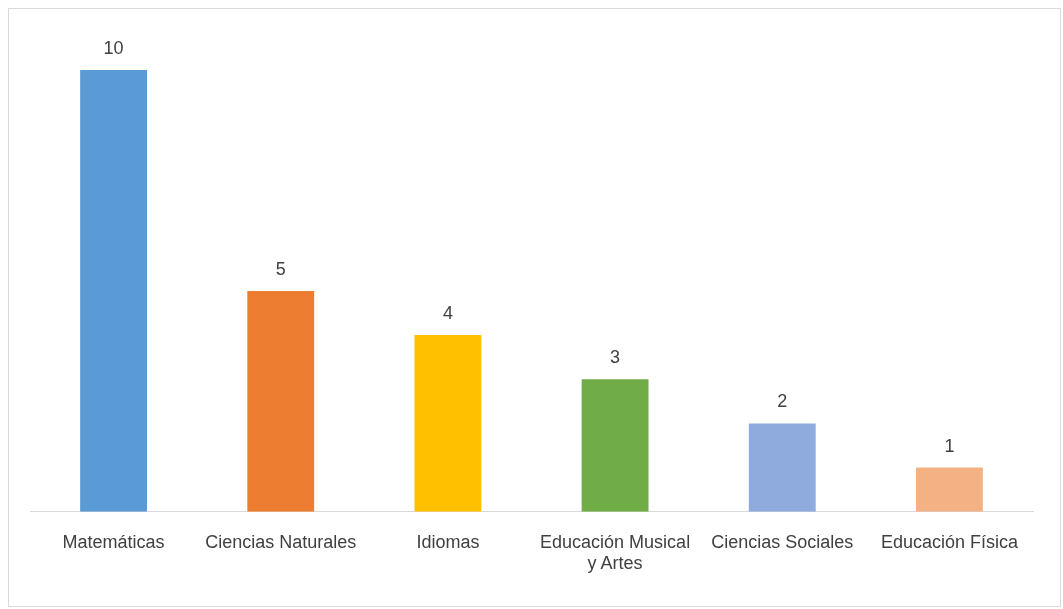  I want to click on data-label: 3, so click(615, 357).